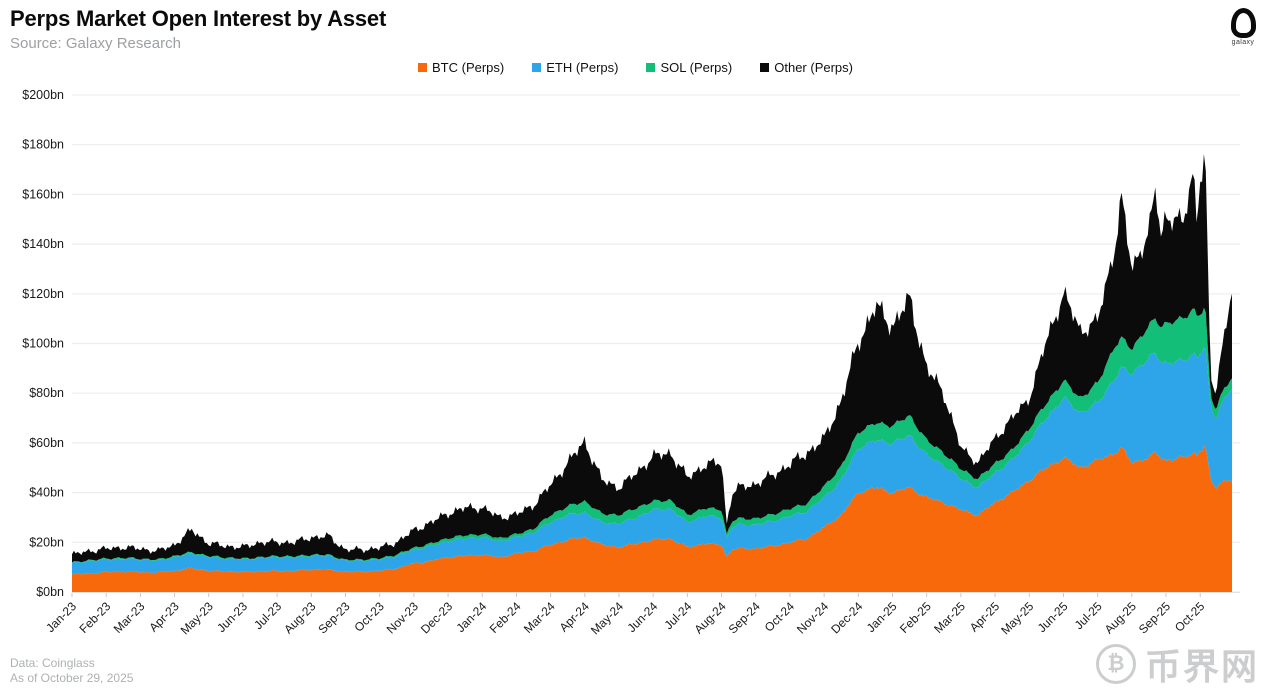 This screenshot has width=1271, height=700. Describe the element at coordinates (61, 617) in the screenshot. I see `x-tick-label: Jan-23` at that location.